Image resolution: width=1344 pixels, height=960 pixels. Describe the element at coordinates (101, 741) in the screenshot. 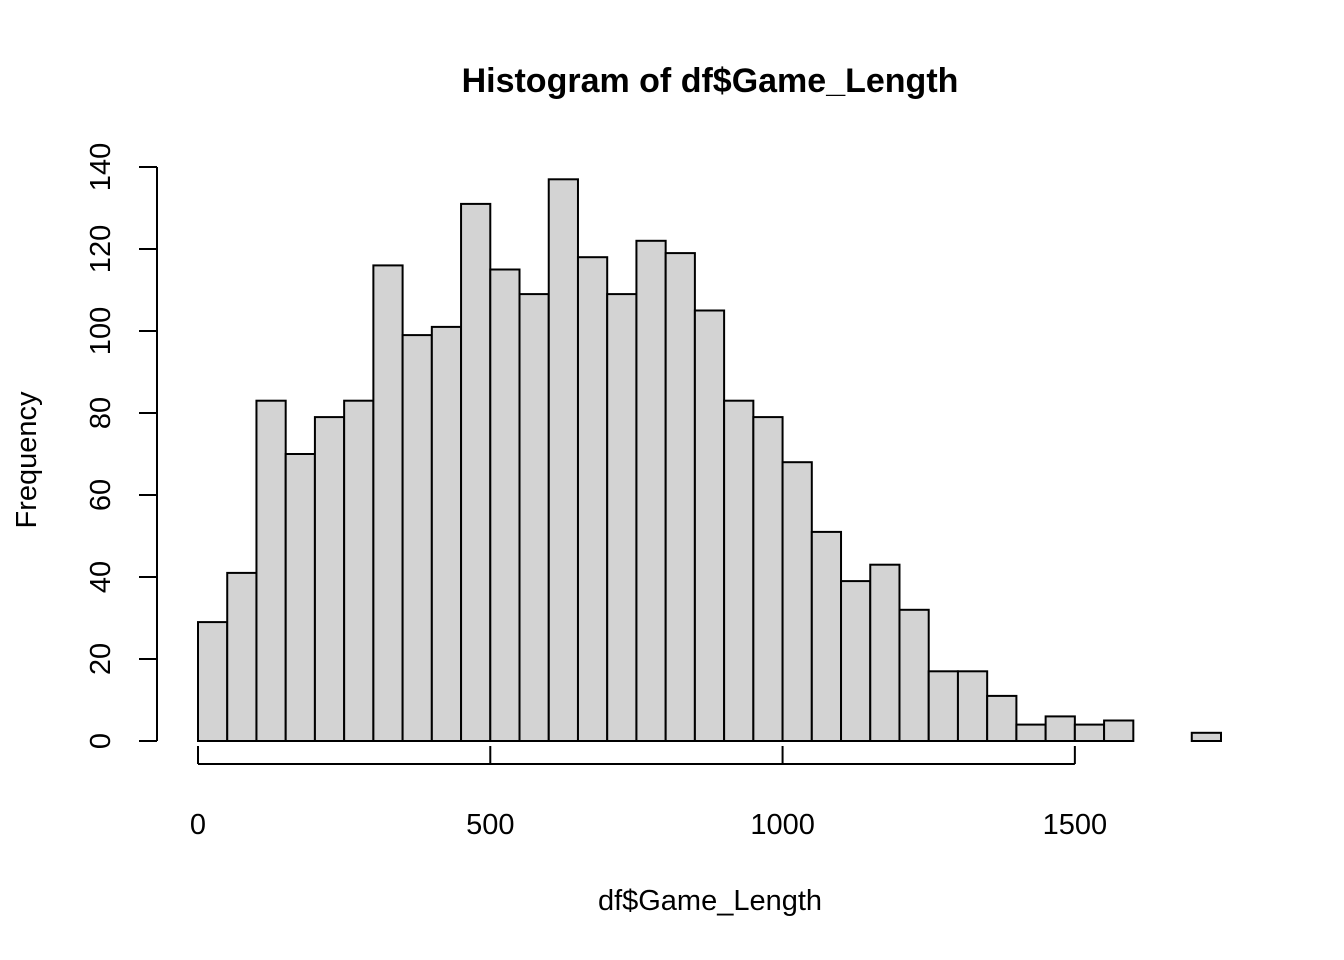

I see `y-tick-label: 0` at that location.